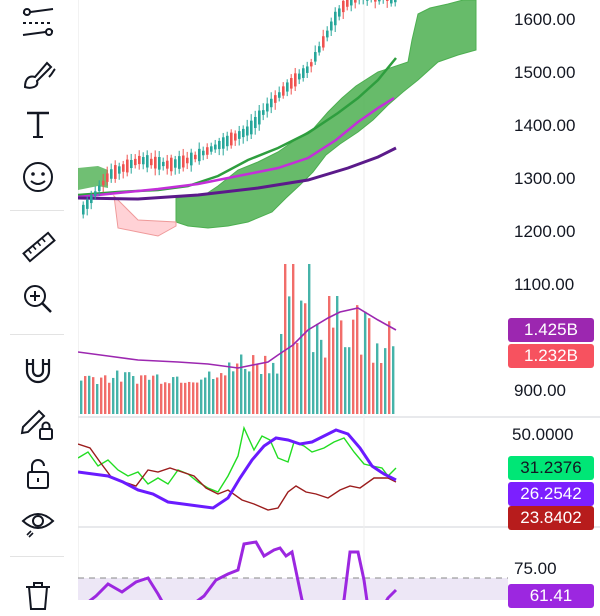  I want to click on text-tool, so click(38, 124).